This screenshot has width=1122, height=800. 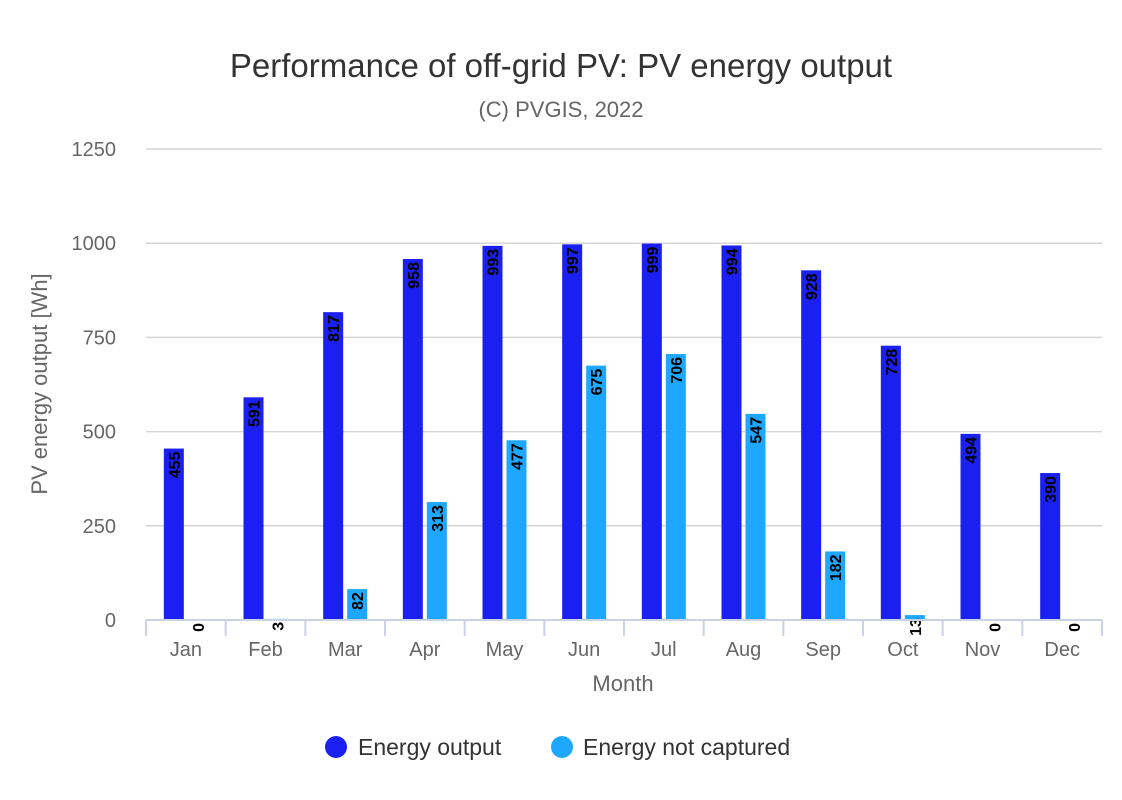 What do you see at coordinates (430, 747) in the screenshot?
I see `legend-label: Energy output` at bounding box center [430, 747].